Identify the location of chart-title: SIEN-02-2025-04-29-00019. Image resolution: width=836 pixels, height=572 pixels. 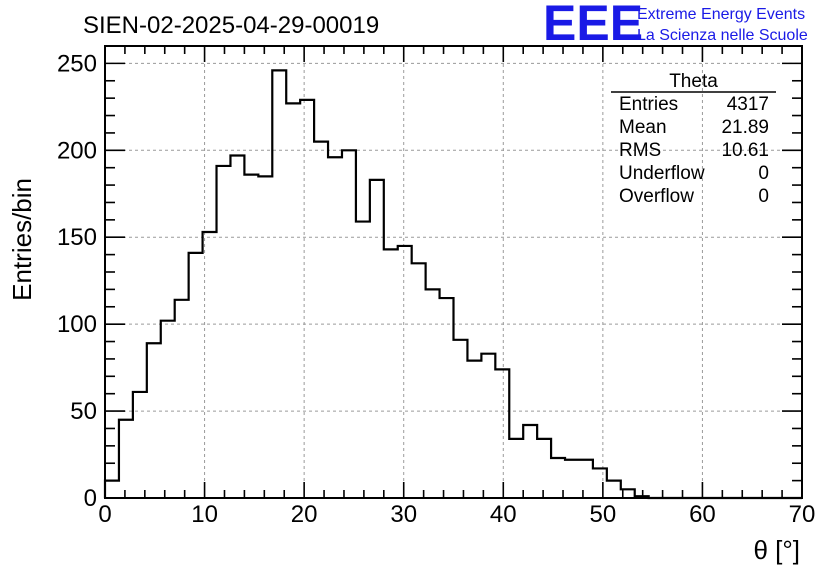
(231, 25).